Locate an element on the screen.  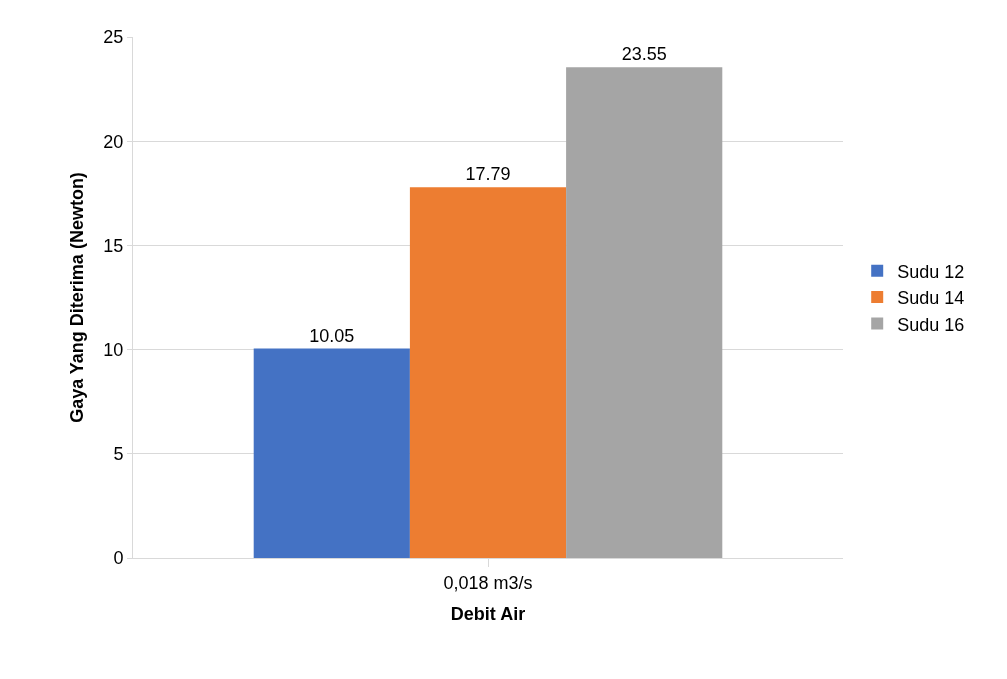
legend-label: Sudu 12 is located at coordinates (931, 271).